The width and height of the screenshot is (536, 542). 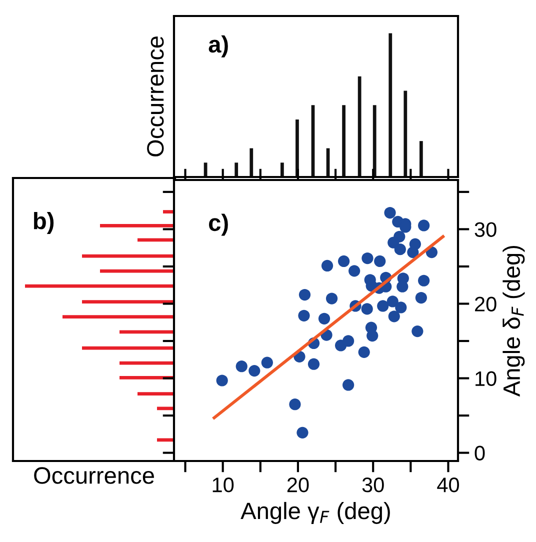 I want to click on y-tick-label: 0, so click(x=479, y=453).